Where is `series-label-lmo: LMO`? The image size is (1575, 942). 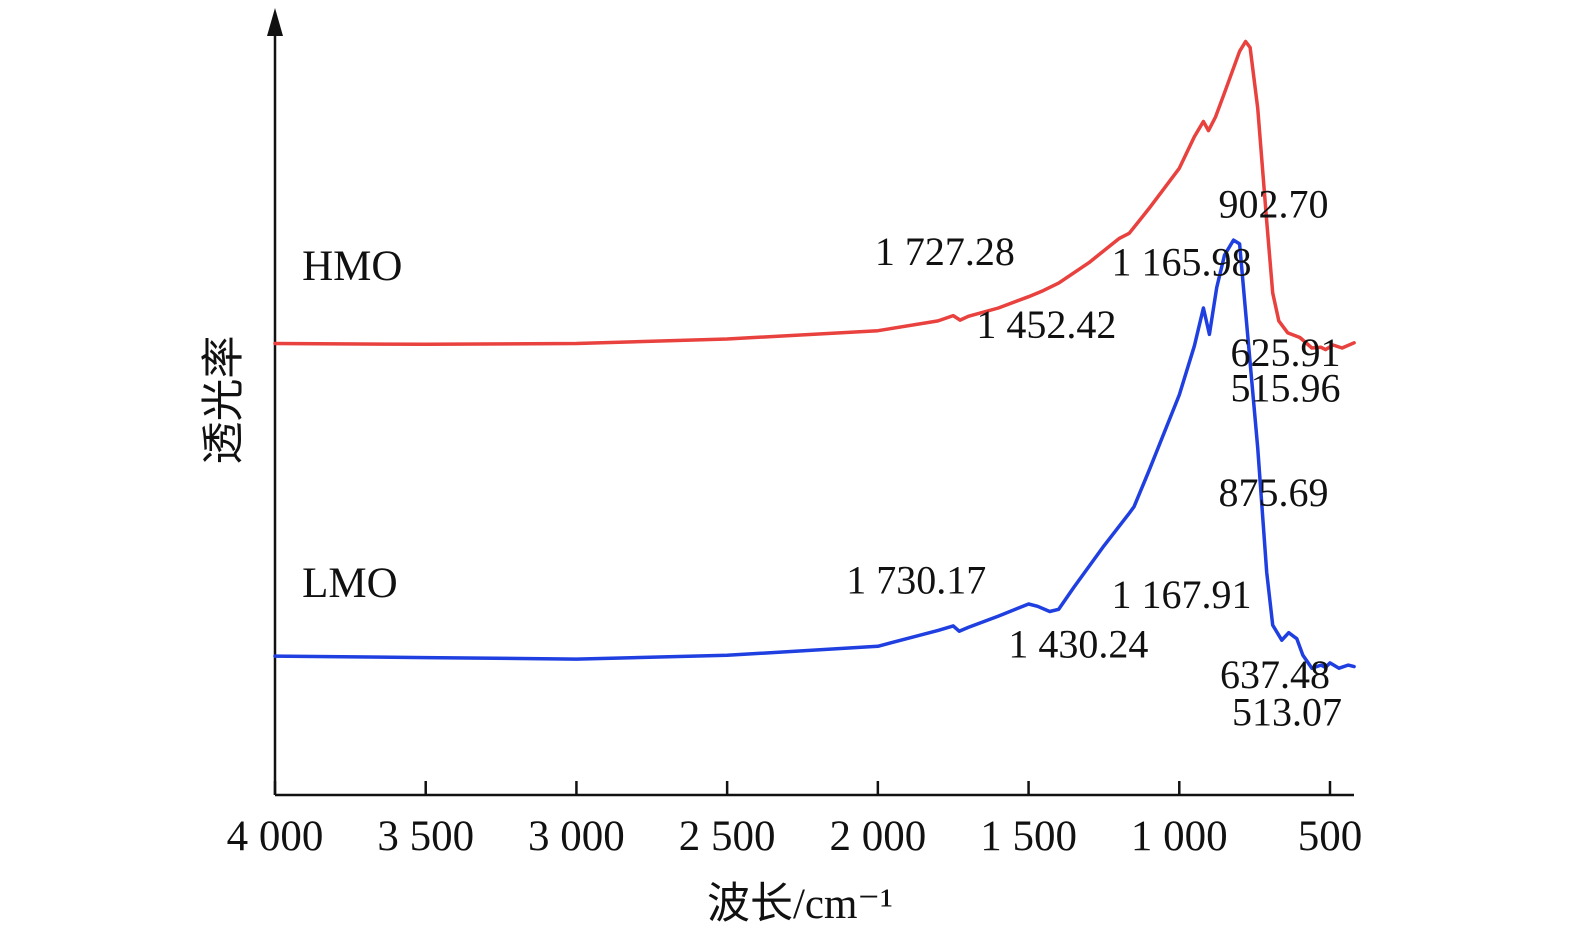
series-label-lmo: LMO is located at coordinates (350, 583).